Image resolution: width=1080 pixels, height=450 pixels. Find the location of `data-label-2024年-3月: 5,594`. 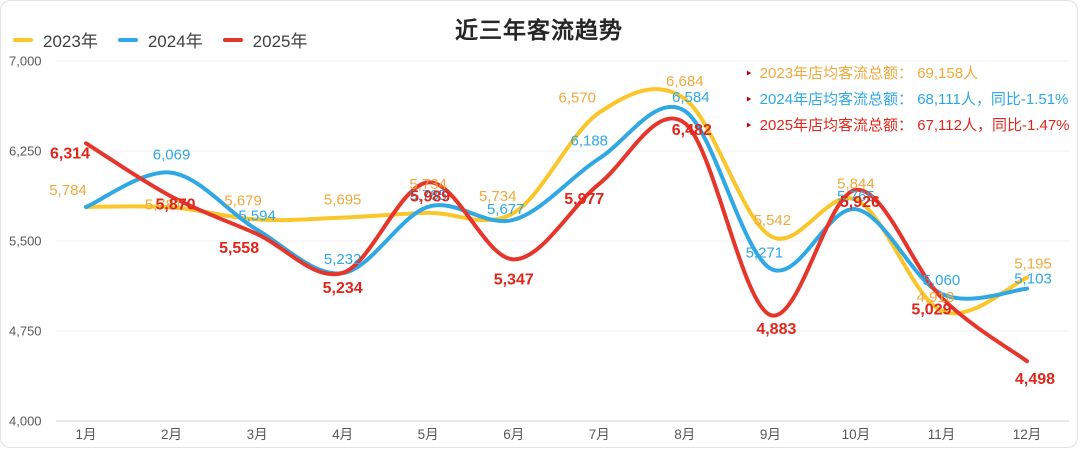

data-label-2024年-3月: 5,594 is located at coordinates (257, 216).